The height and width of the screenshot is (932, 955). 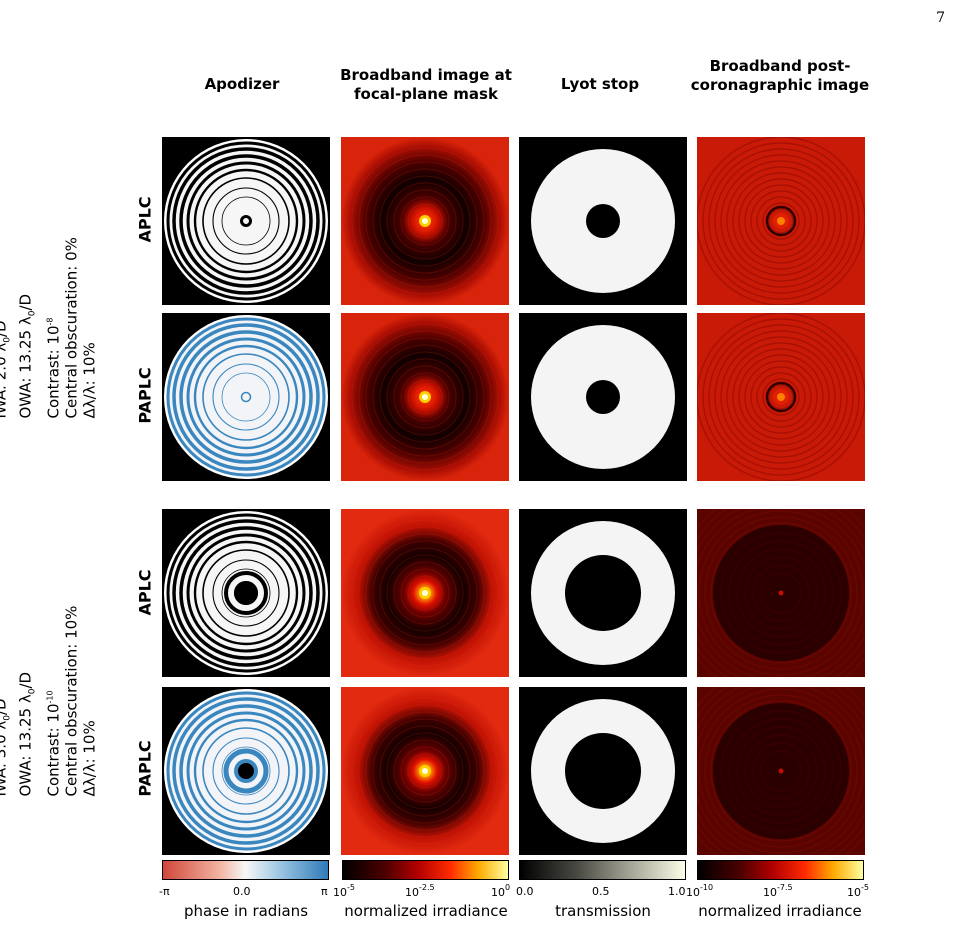 I want to click on cbar2-tick-0: 10⁻⁵, so click(x=344, y=891).